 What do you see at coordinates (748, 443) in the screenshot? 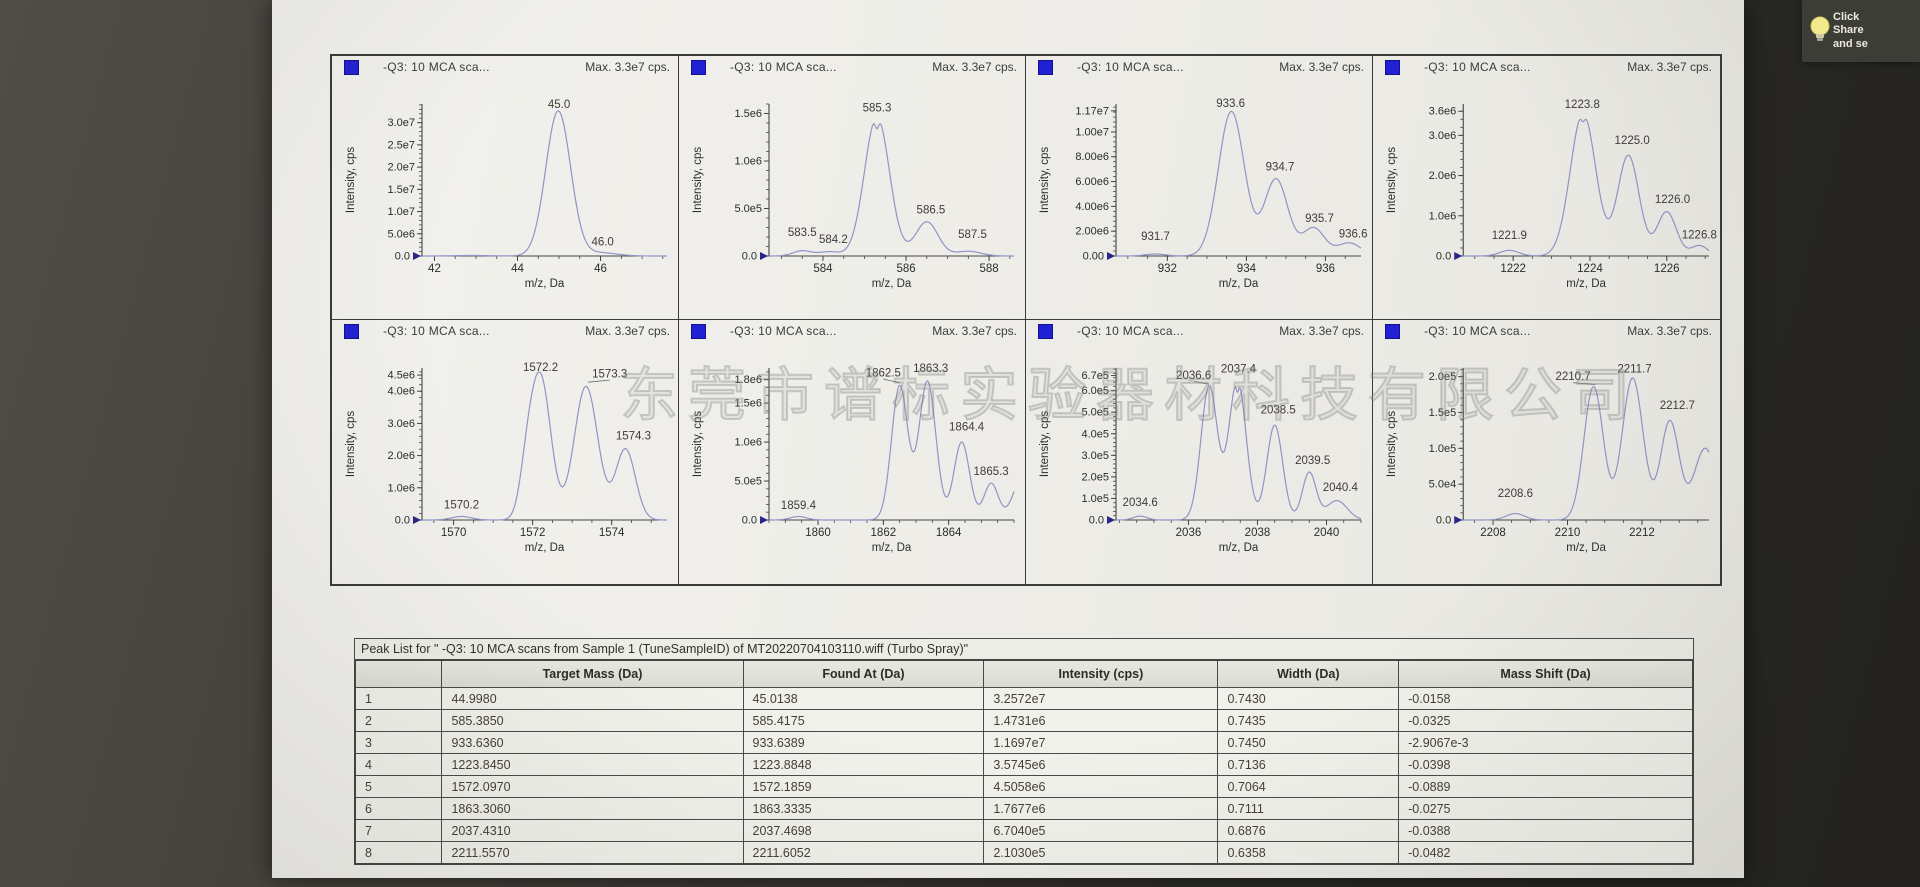
I see `y-tick-label: 1.0e6` at bounding box center [748, 443].